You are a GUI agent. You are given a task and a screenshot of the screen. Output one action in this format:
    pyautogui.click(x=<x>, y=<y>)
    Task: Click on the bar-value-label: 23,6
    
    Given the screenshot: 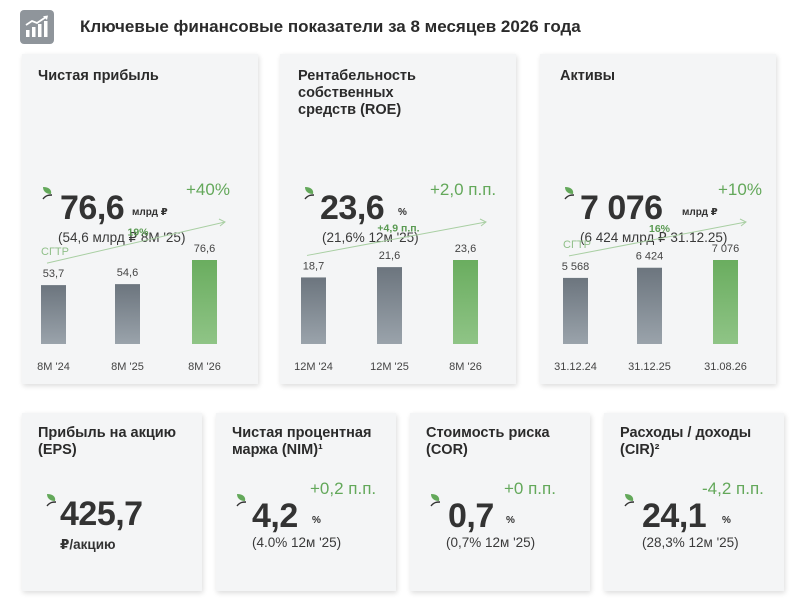 What is the action you would take?
    pyautogui.click(x=465, y=249)
    